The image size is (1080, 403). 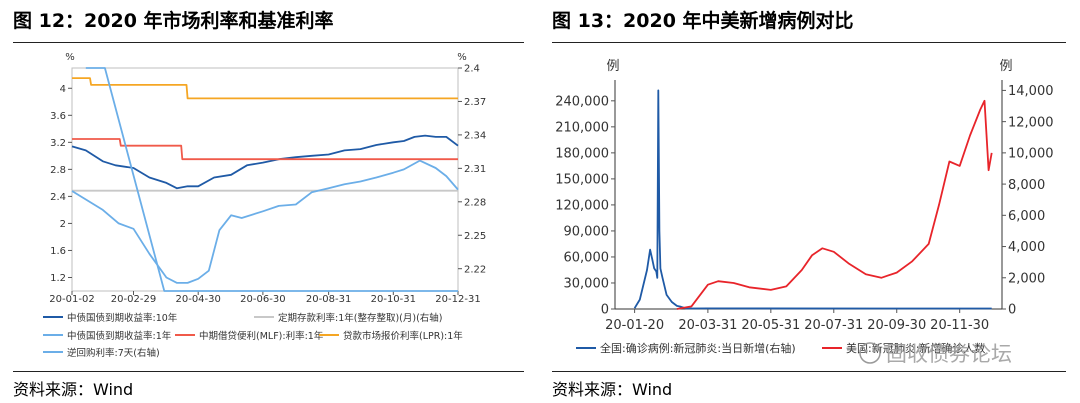 What do you see at coordinates (119, 336) in the screenshot?
I see `legend-label: 中债国债到期收益率:1年` at bounding box center [119, 336].